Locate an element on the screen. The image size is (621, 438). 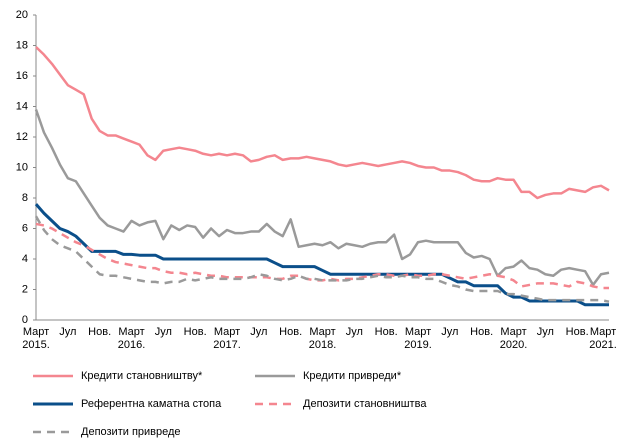
x-tick-label-part: 2018. is located at coordinates (323, 345).